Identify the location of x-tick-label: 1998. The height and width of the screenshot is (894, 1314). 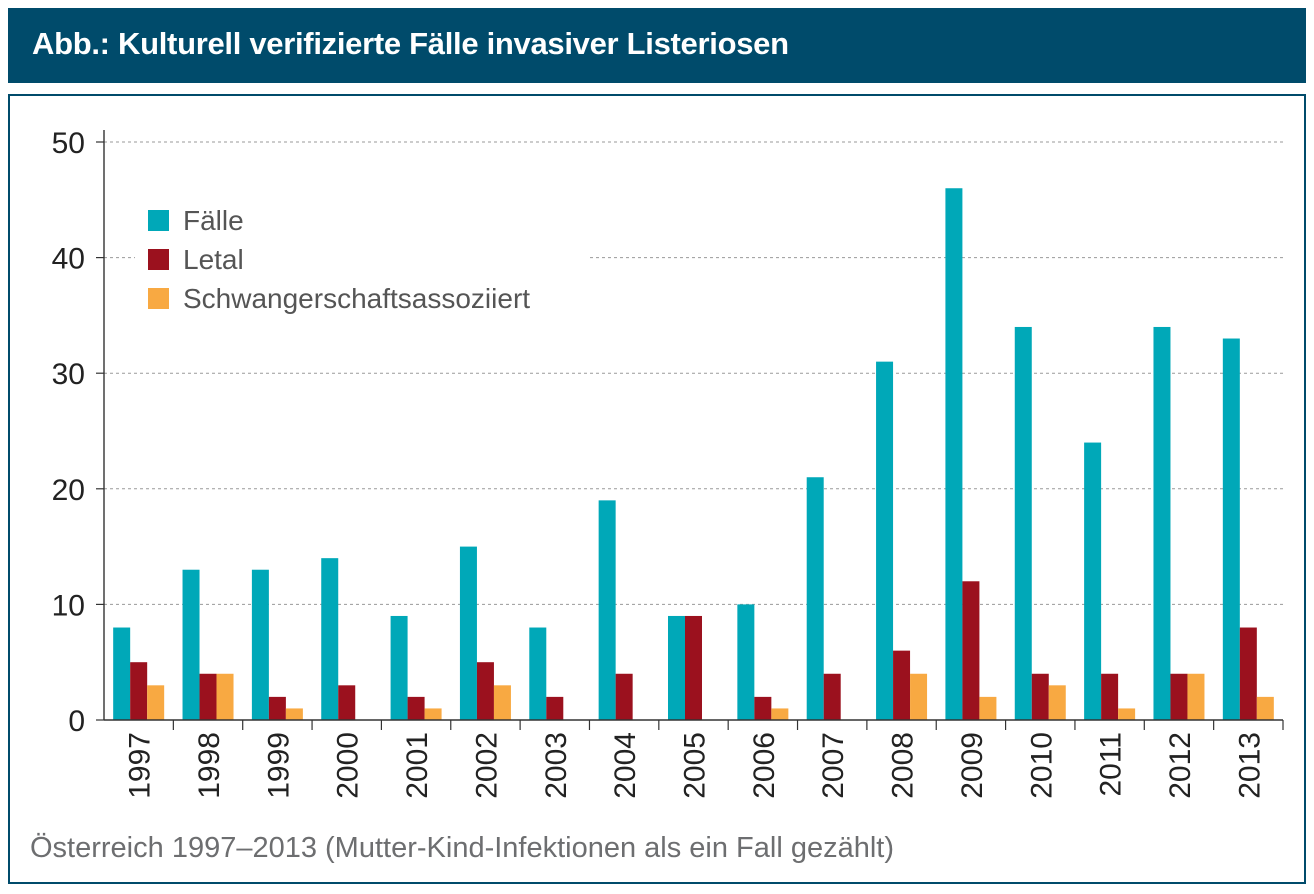
(209, 765).